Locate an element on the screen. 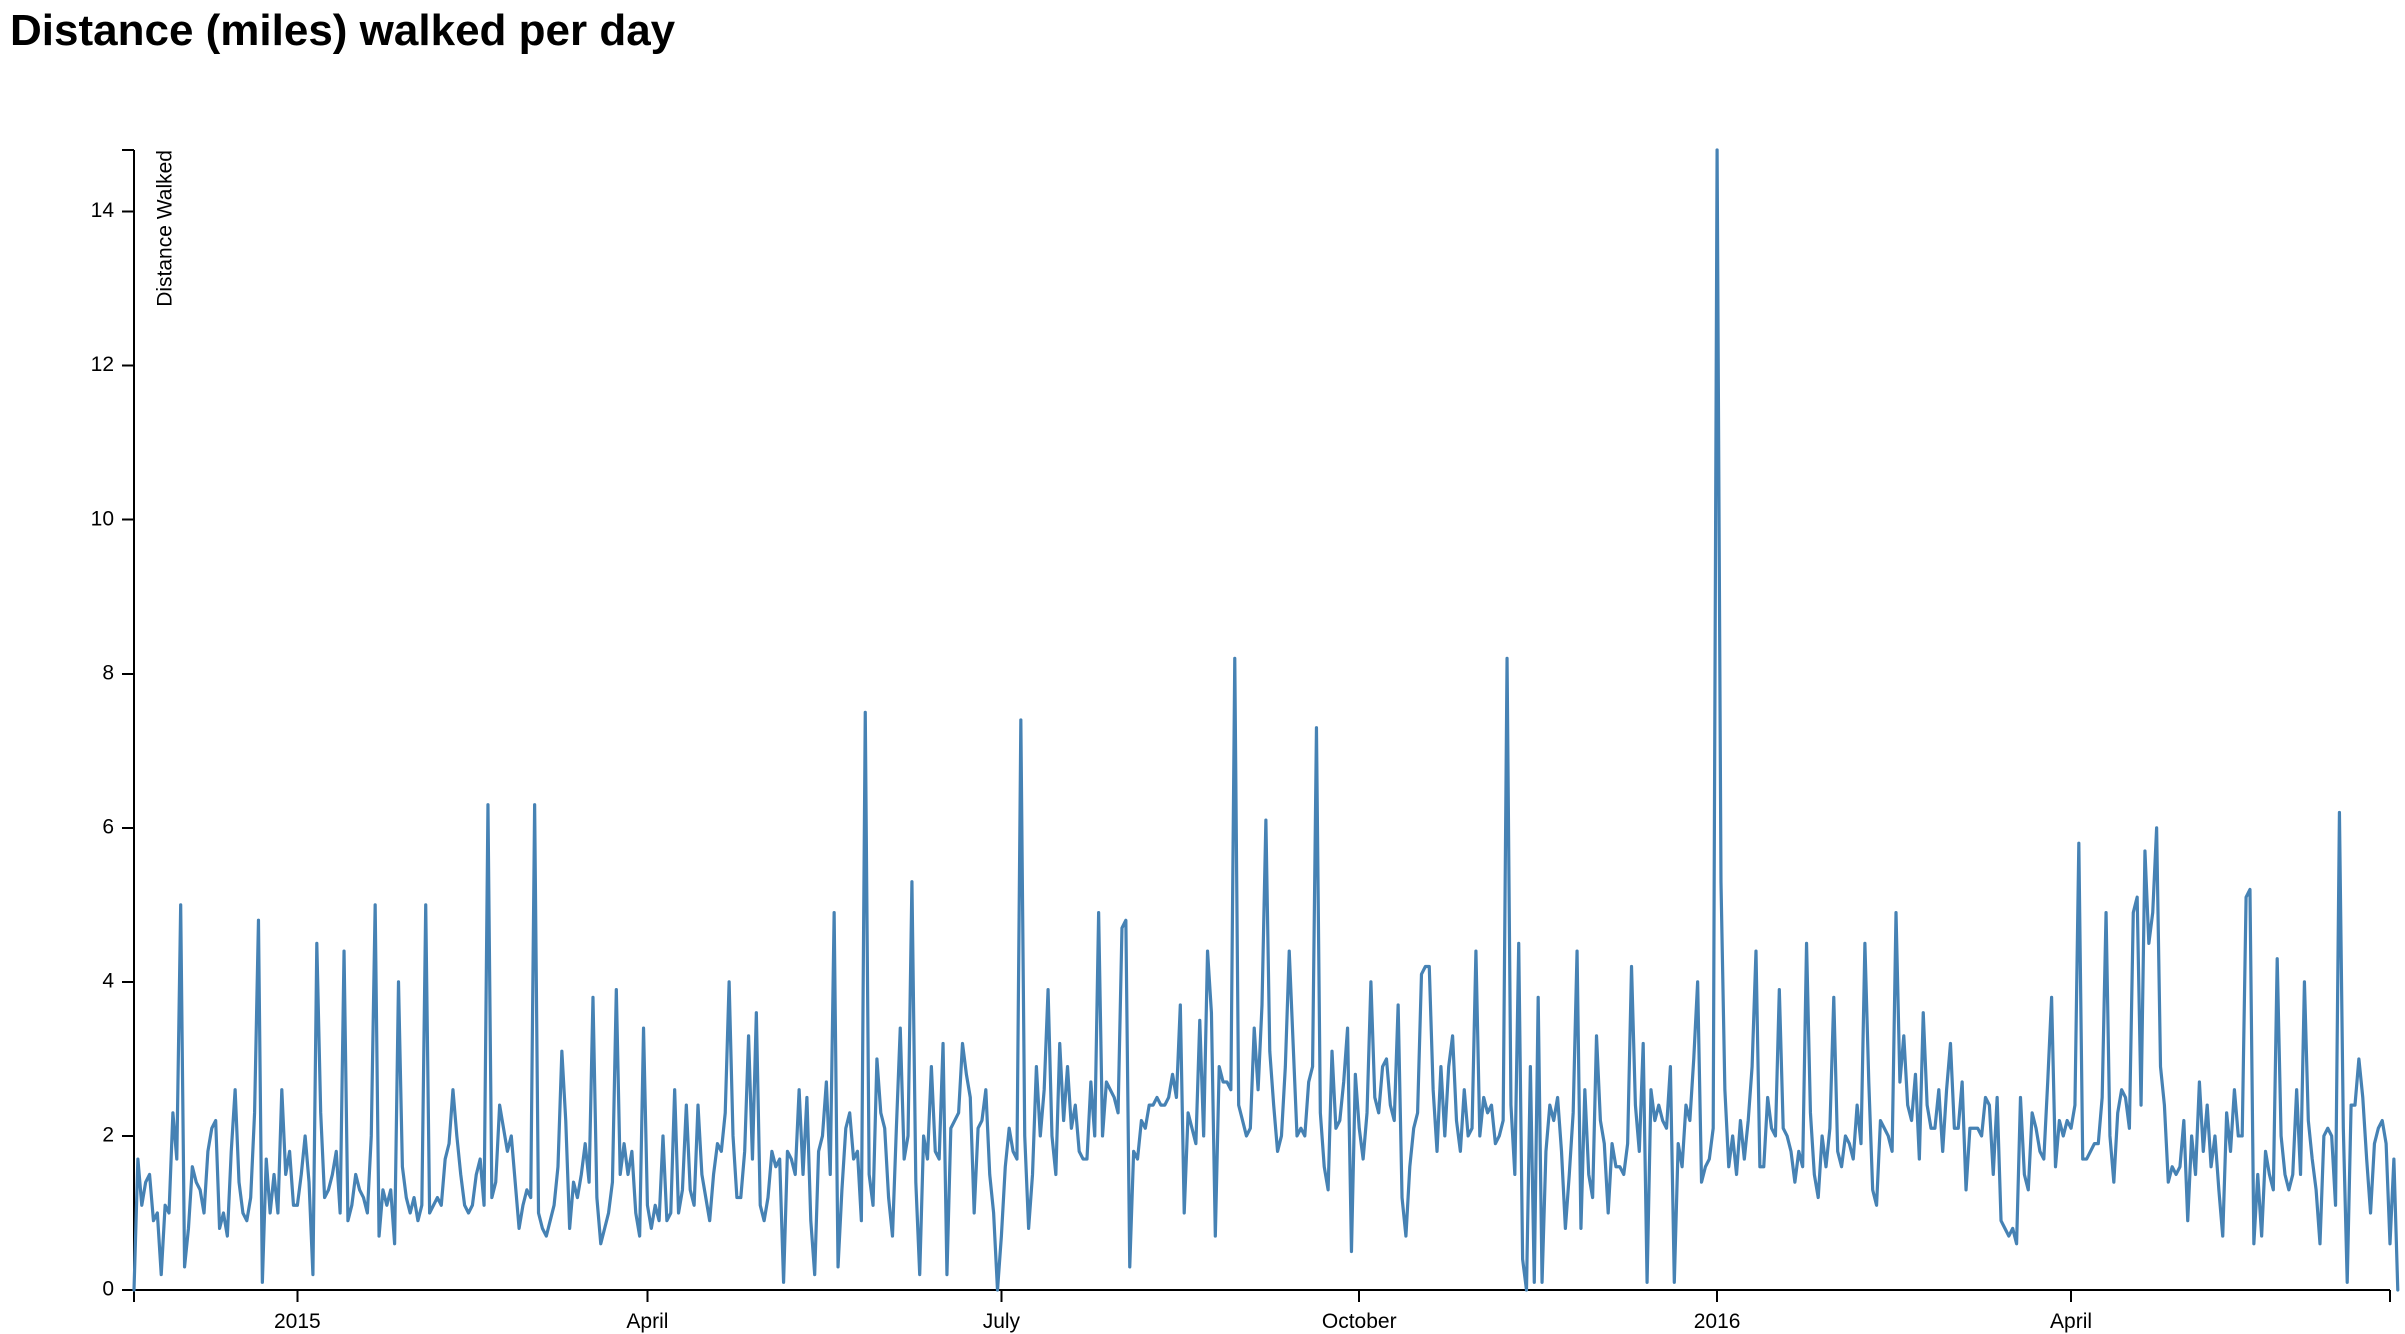  x-tick-label: October is located at coordinates (1359, 1321).